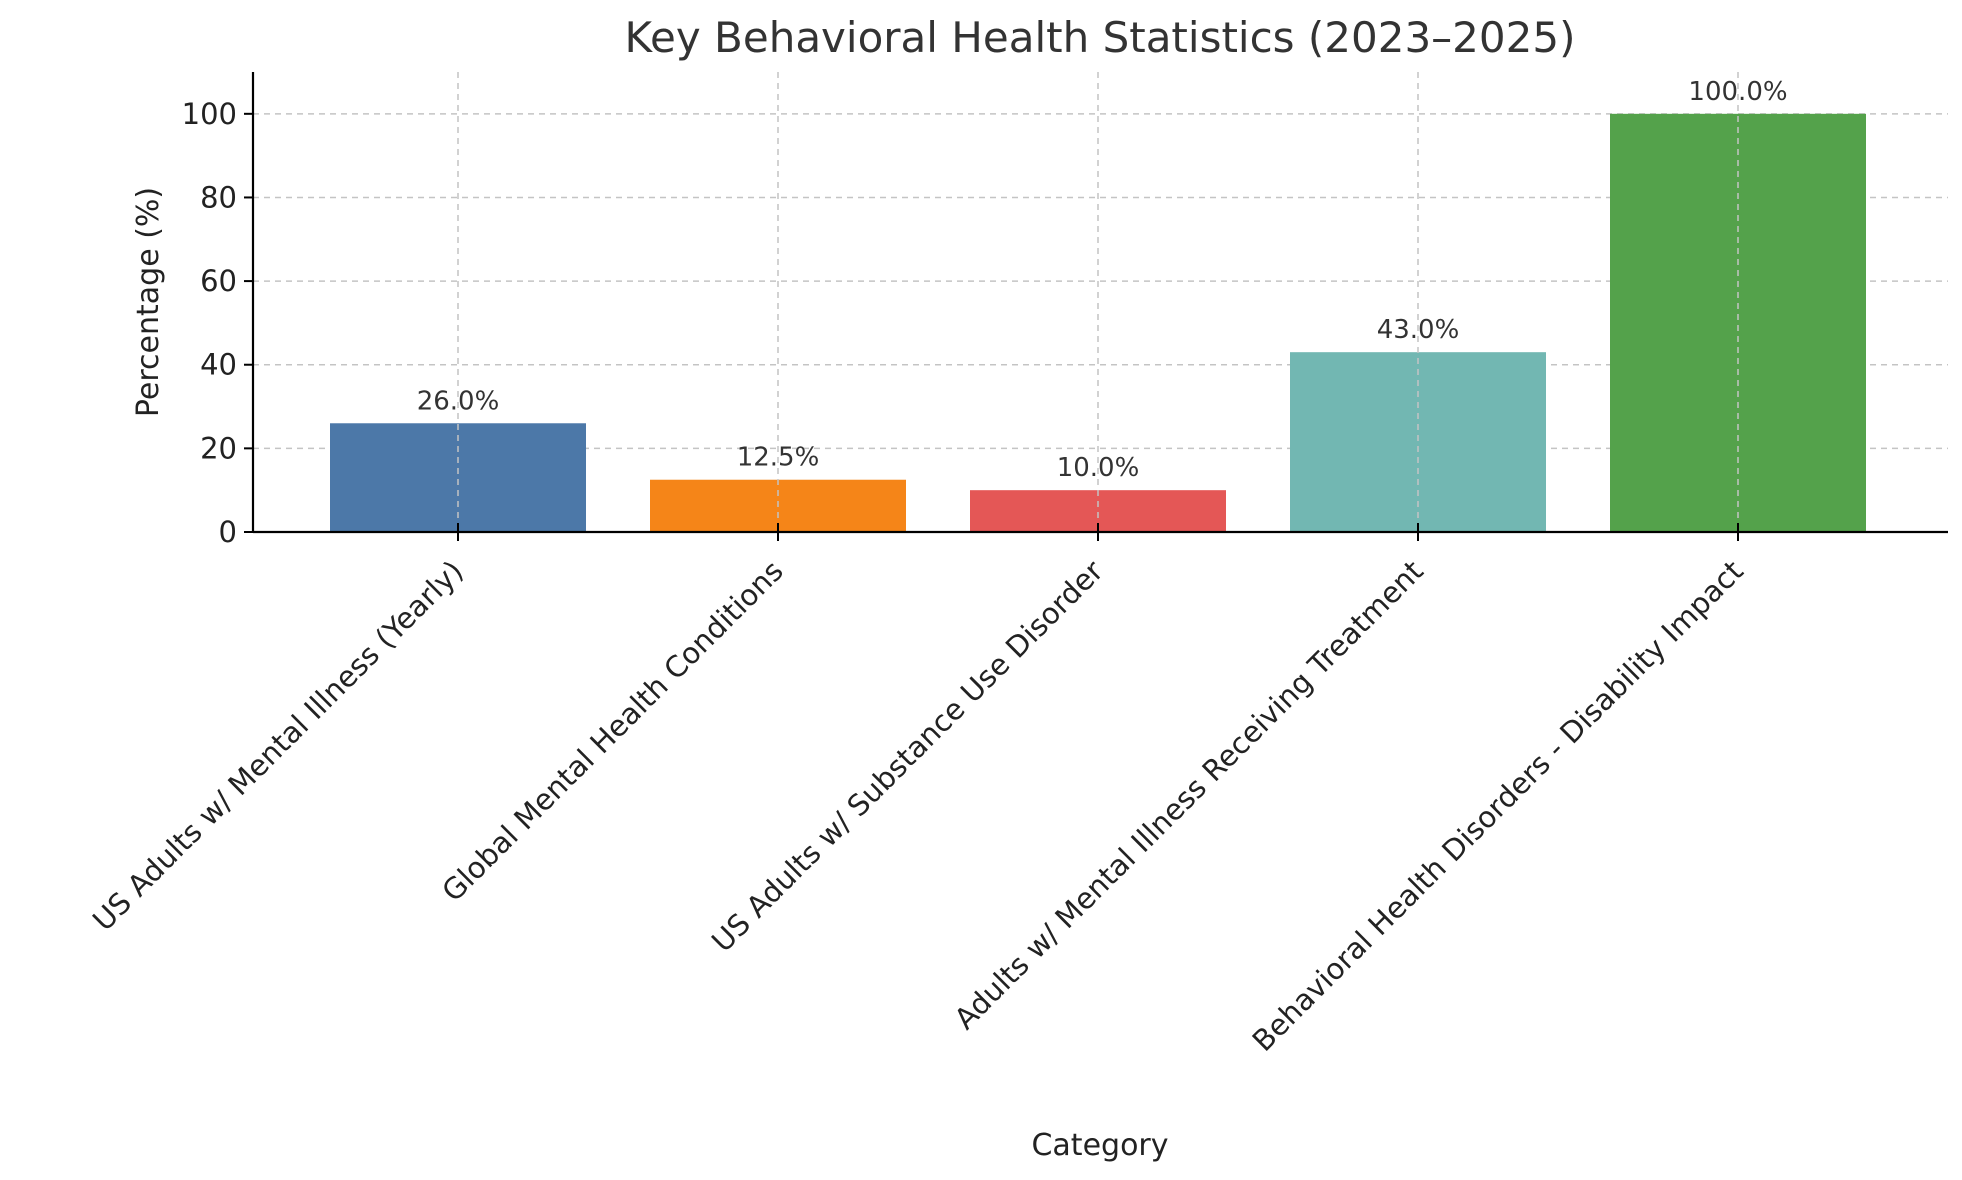 Image resolution: width=1962 pixels, height=1180 pixels. I want to click on y-tick-label: 80, so click(218, 197).